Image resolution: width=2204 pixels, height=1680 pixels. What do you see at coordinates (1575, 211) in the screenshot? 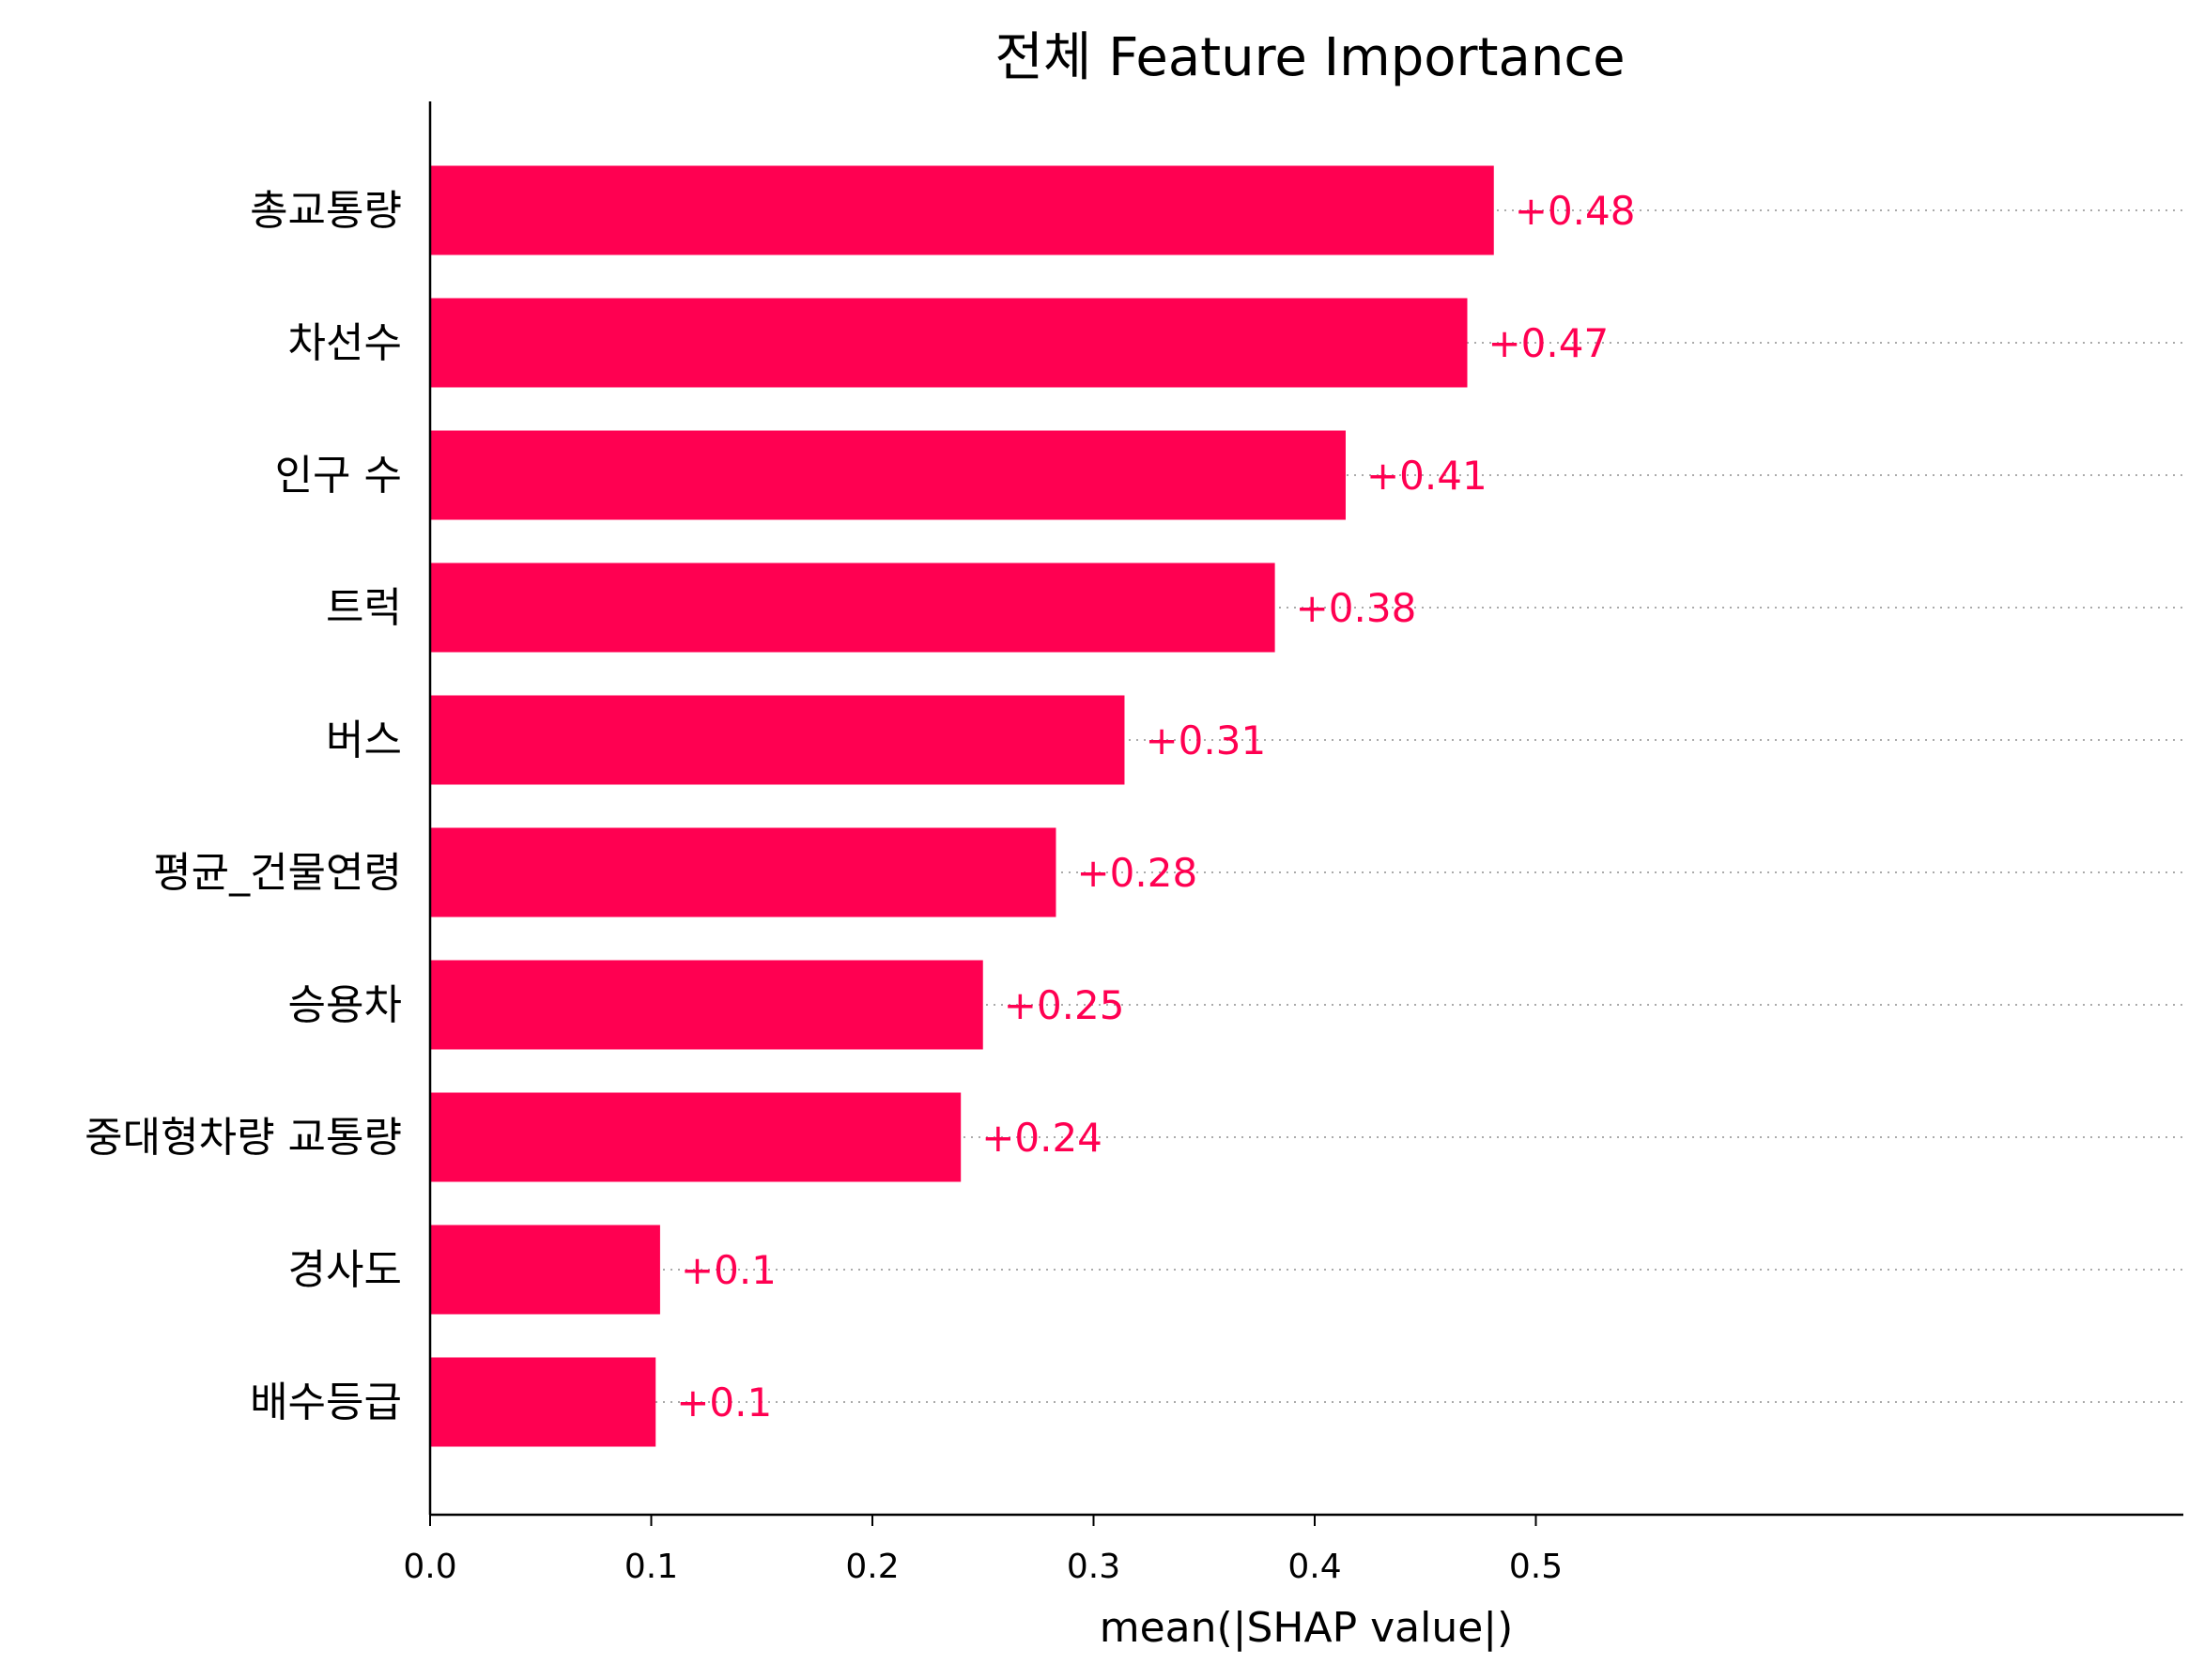
I see `value-label: +0.48` at bounding box center [1575, 211].